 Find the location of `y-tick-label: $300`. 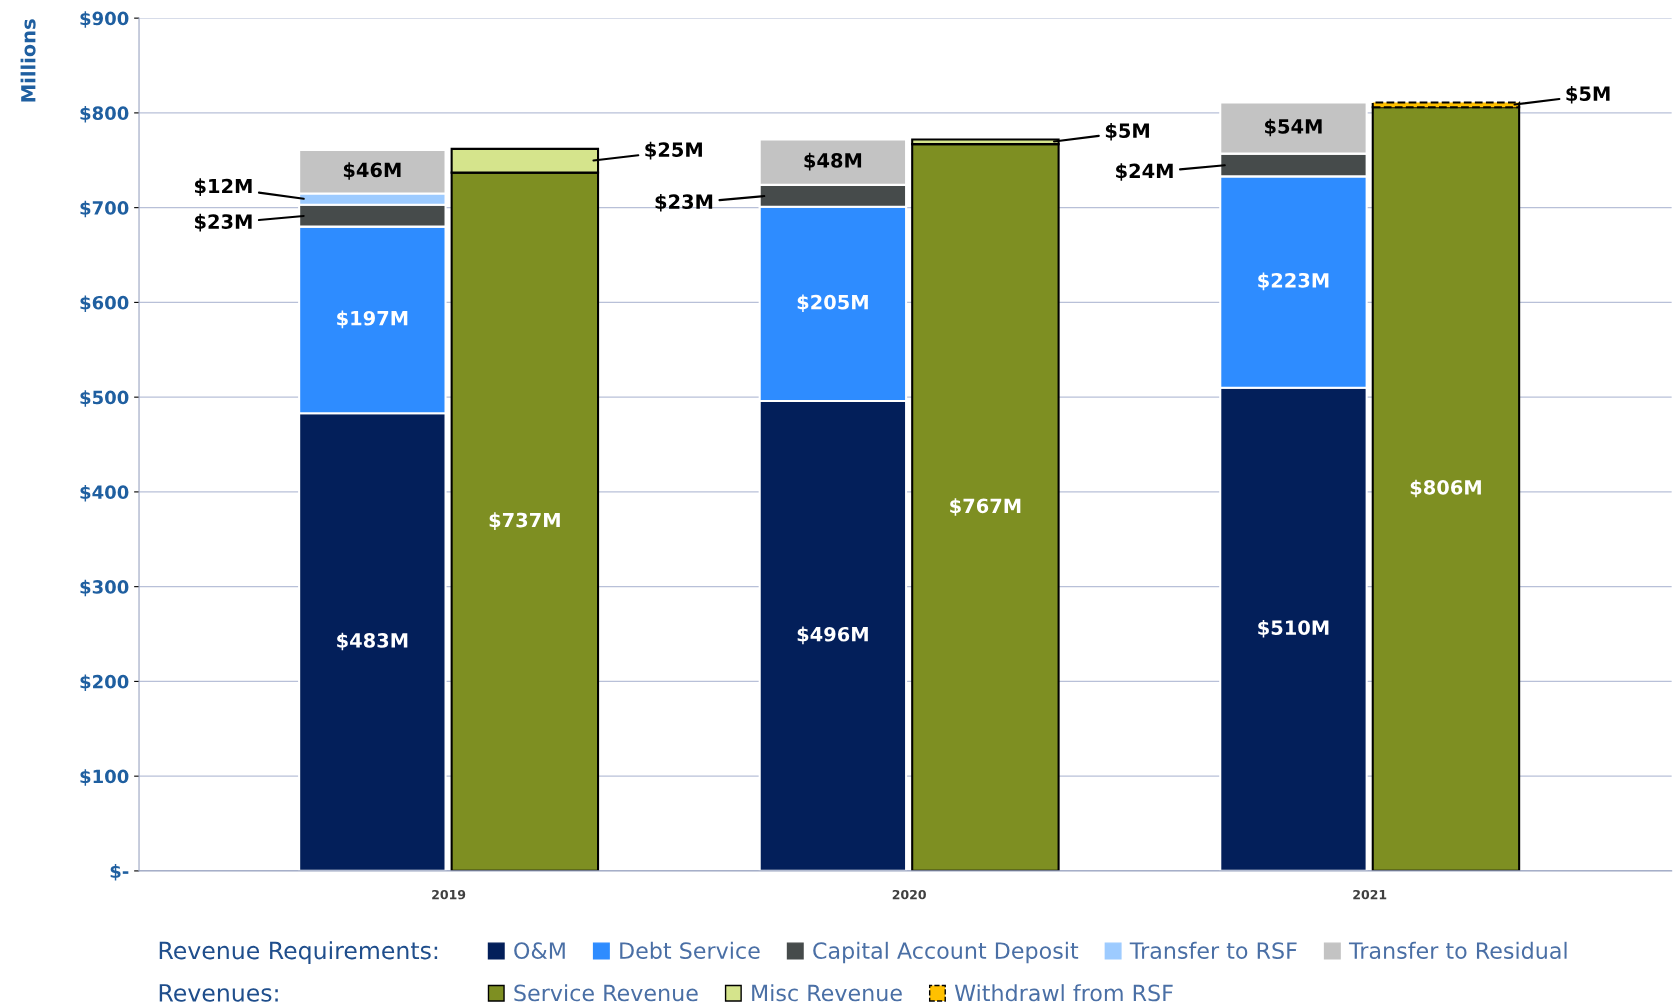

y-tick-label: $300 is located at coordinates (104, 588).